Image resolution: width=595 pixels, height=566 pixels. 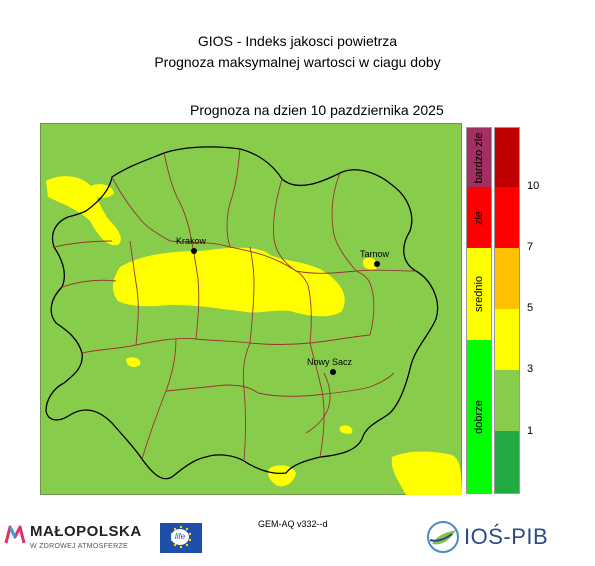 I want to click on ios-pib-name: IOŚ-PIB, so click(x=506, y=536).